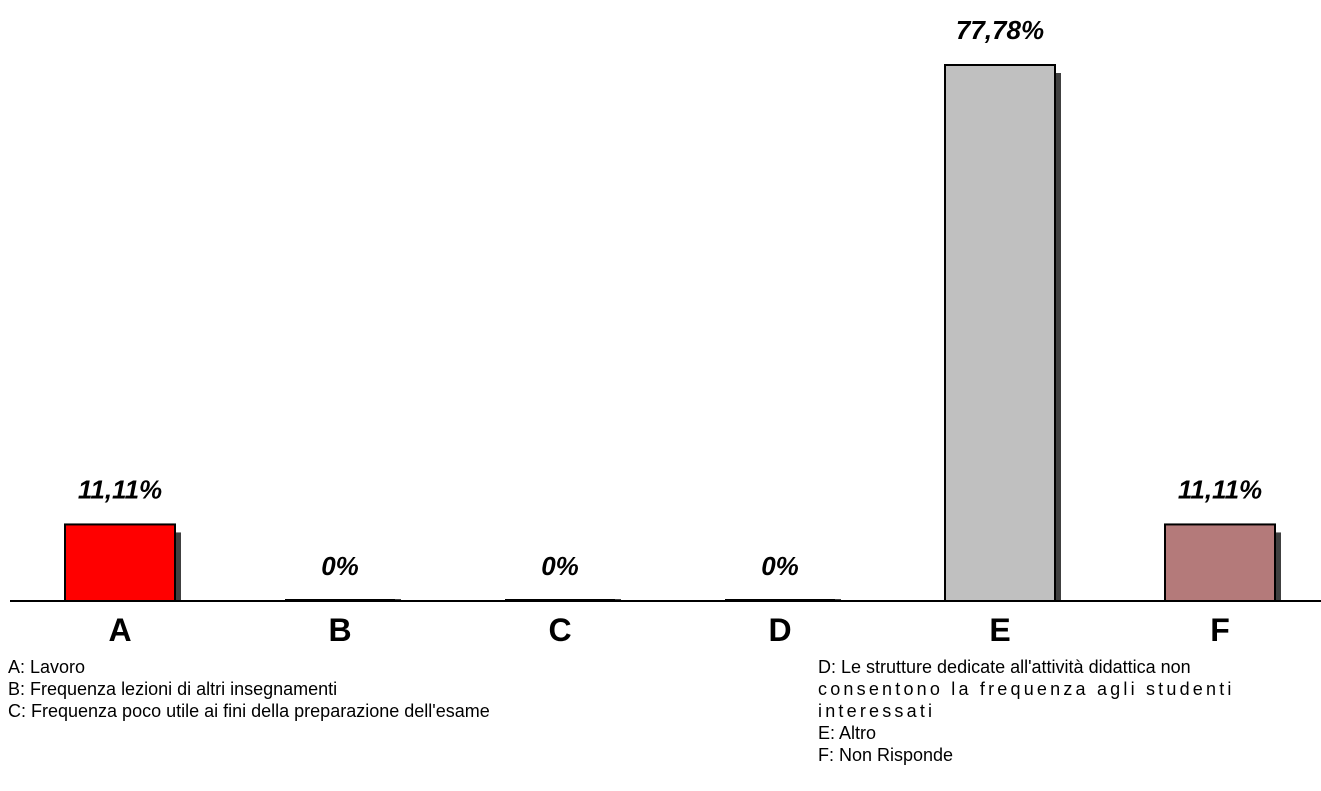  Describe the element at coordinates (999, 630) in the screenshot. I see `category-label-e: E` at that location.